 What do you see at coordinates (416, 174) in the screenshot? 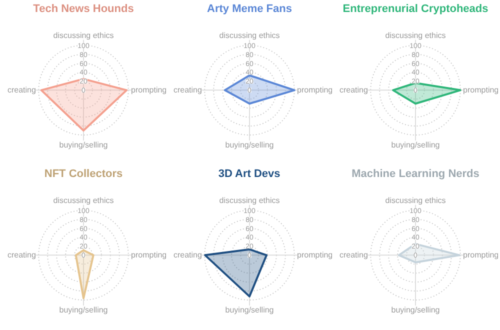
I see `chart-title: Machine Learning Nerds` at bounding box center [416, 174].